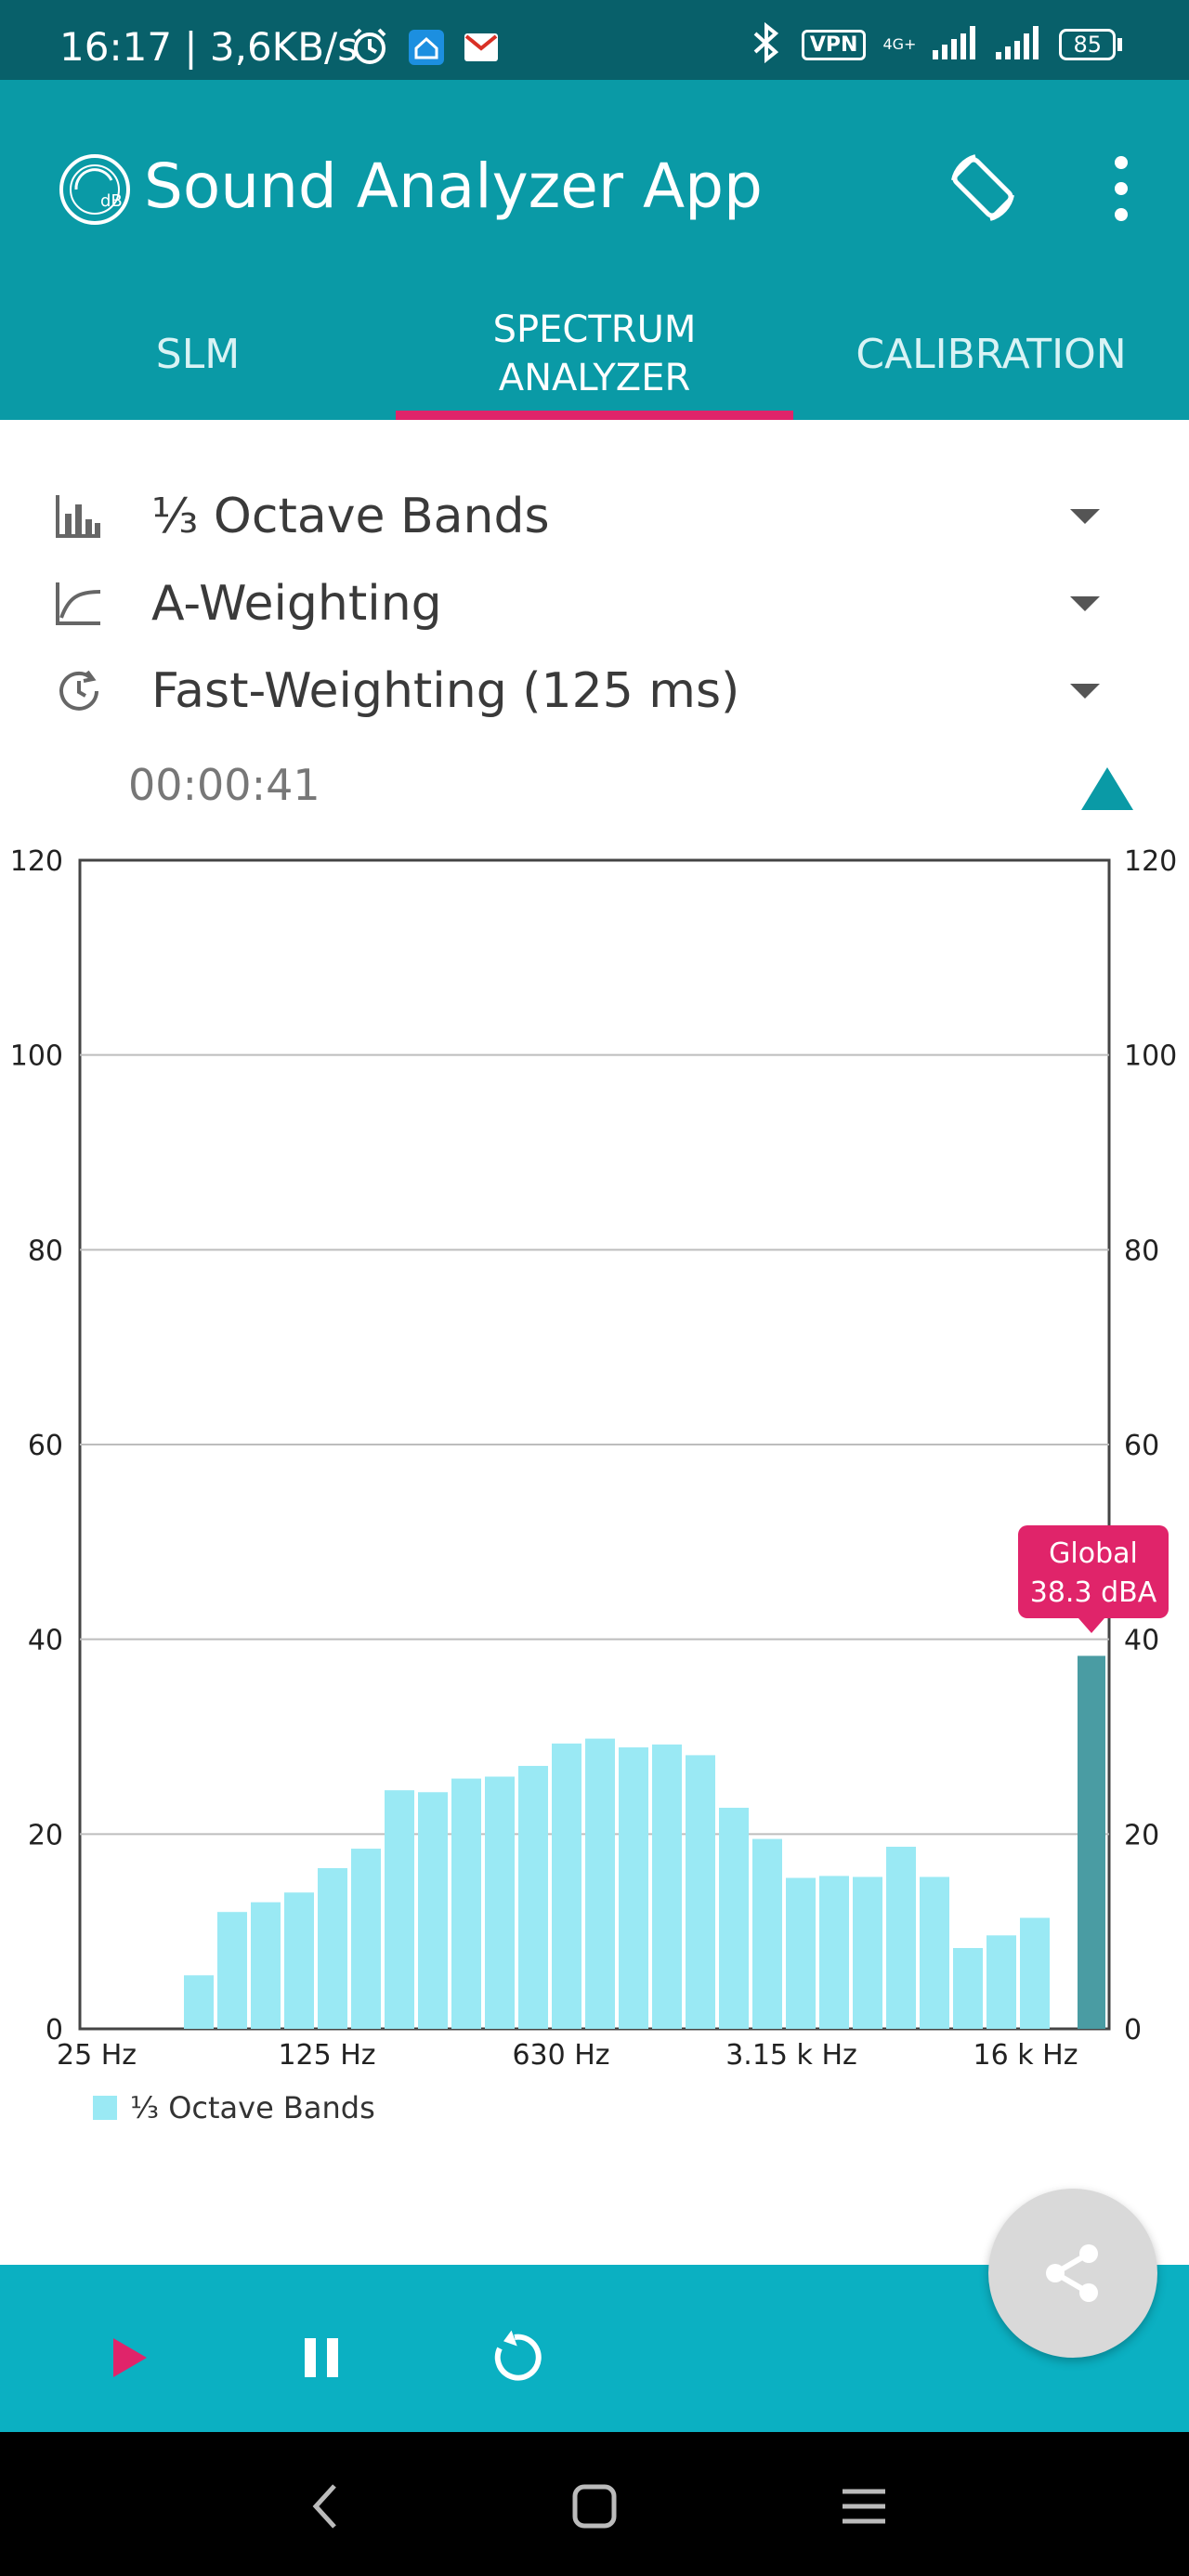  I want to click on time-weighting-dropdown: Fast-Weighting (125 ms), so click(594, 691).